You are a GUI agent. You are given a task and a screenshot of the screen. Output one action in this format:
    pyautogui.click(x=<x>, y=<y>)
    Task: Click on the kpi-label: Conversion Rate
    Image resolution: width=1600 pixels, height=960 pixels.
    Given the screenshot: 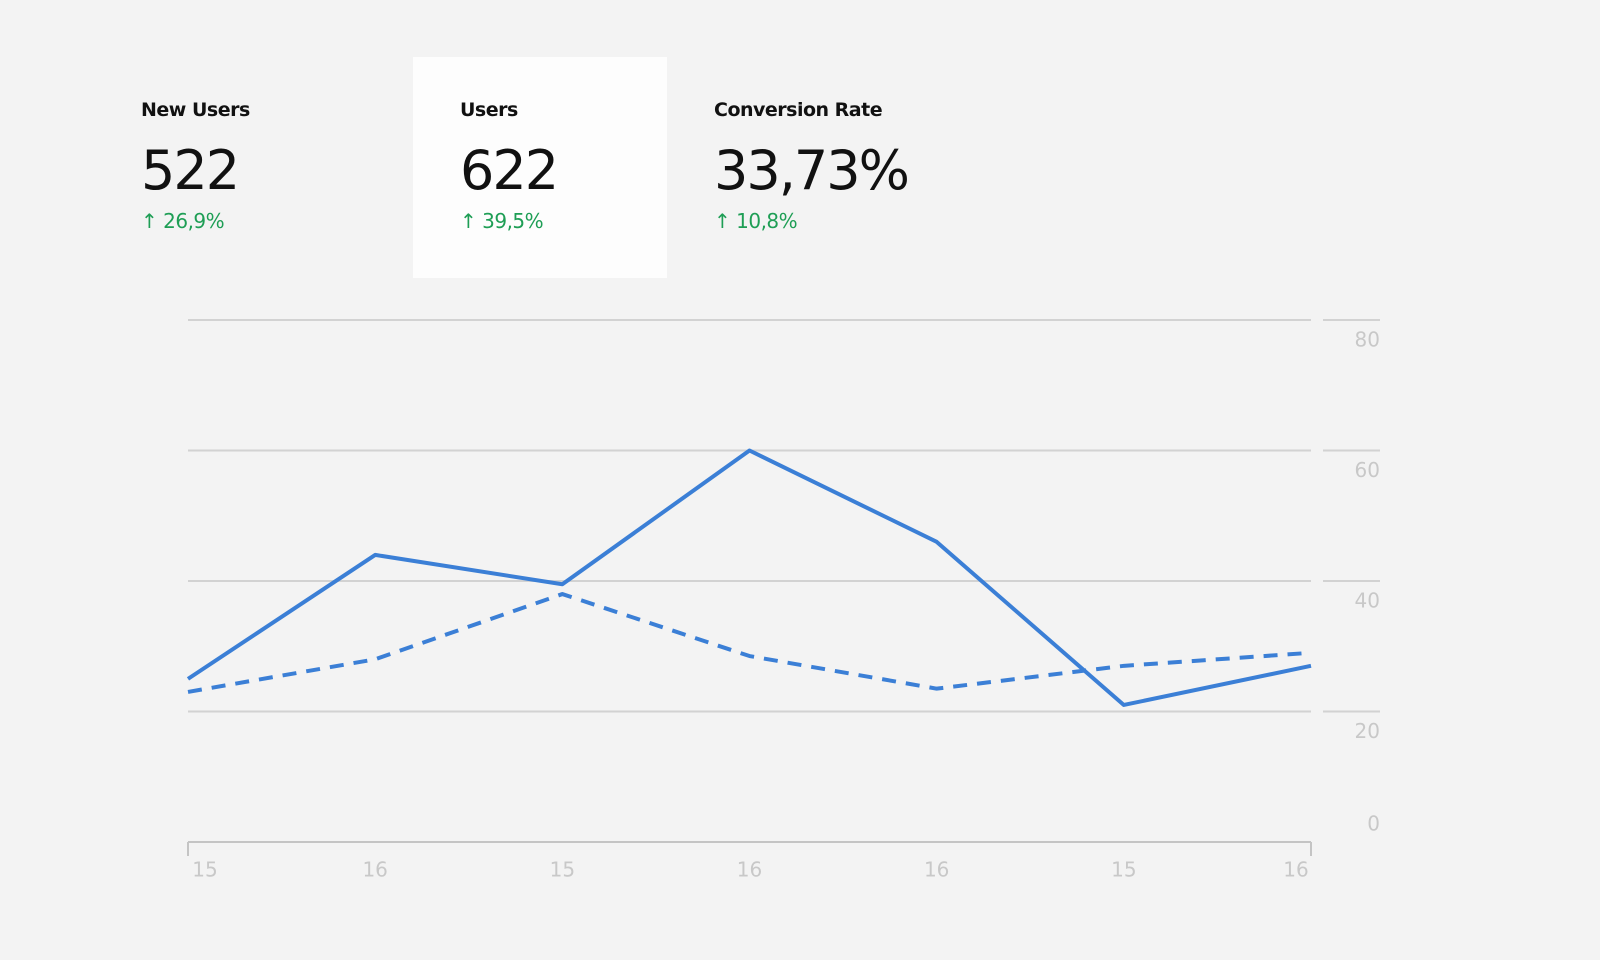 What is the action you would take?
    pyautogui.click(x=798, y=110)
    